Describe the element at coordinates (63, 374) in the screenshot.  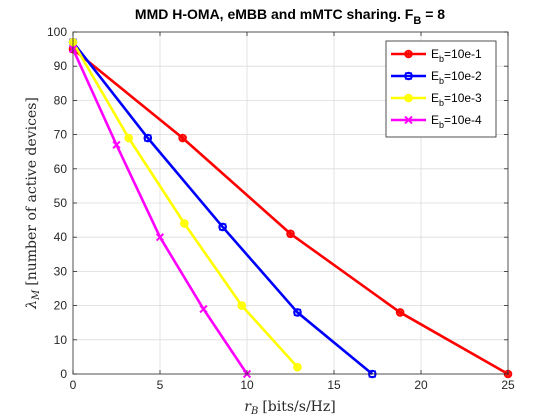
I see `y-tick-label: 0` at that location.